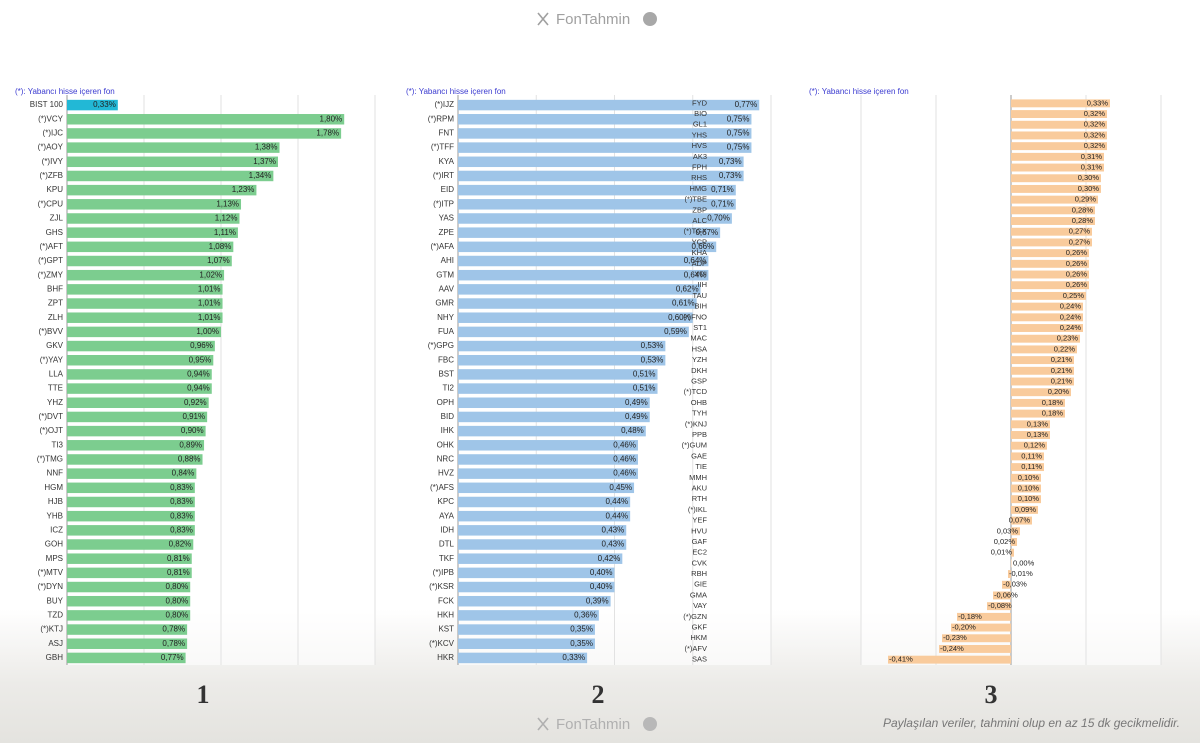 This screenshot has width=1200, height=748. What do you see at coordinates (445, 274) in the screenshot?
I see `category-label: GTM` at bounding box center [445, 274].